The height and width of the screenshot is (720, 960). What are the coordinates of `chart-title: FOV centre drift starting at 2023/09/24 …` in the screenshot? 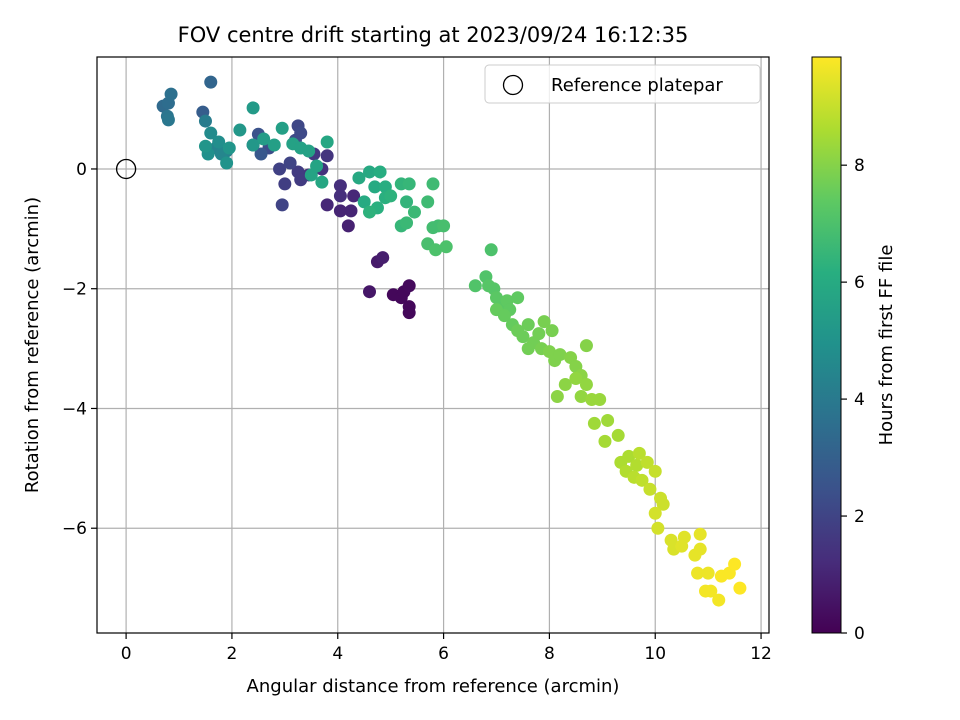 It's located at (433, 35).